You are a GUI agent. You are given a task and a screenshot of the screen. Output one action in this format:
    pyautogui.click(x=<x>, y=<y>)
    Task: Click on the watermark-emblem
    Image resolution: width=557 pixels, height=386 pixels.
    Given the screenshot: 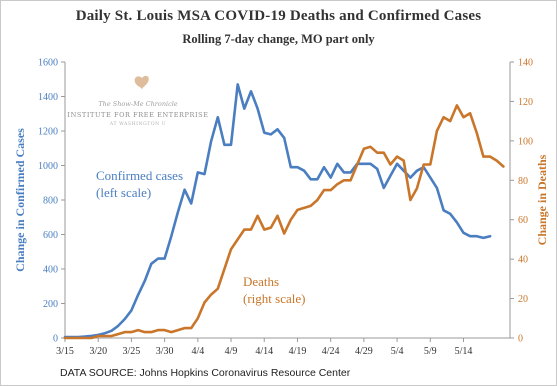 What is the action you would take?
    pyautogui.click(x=141, y=82)
    